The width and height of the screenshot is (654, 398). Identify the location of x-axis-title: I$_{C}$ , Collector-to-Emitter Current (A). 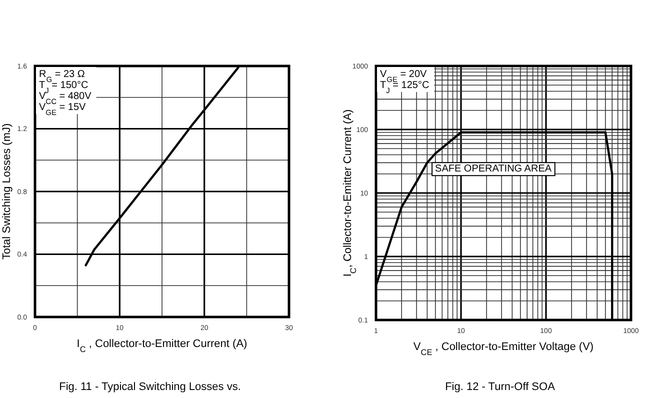
(162, 346).